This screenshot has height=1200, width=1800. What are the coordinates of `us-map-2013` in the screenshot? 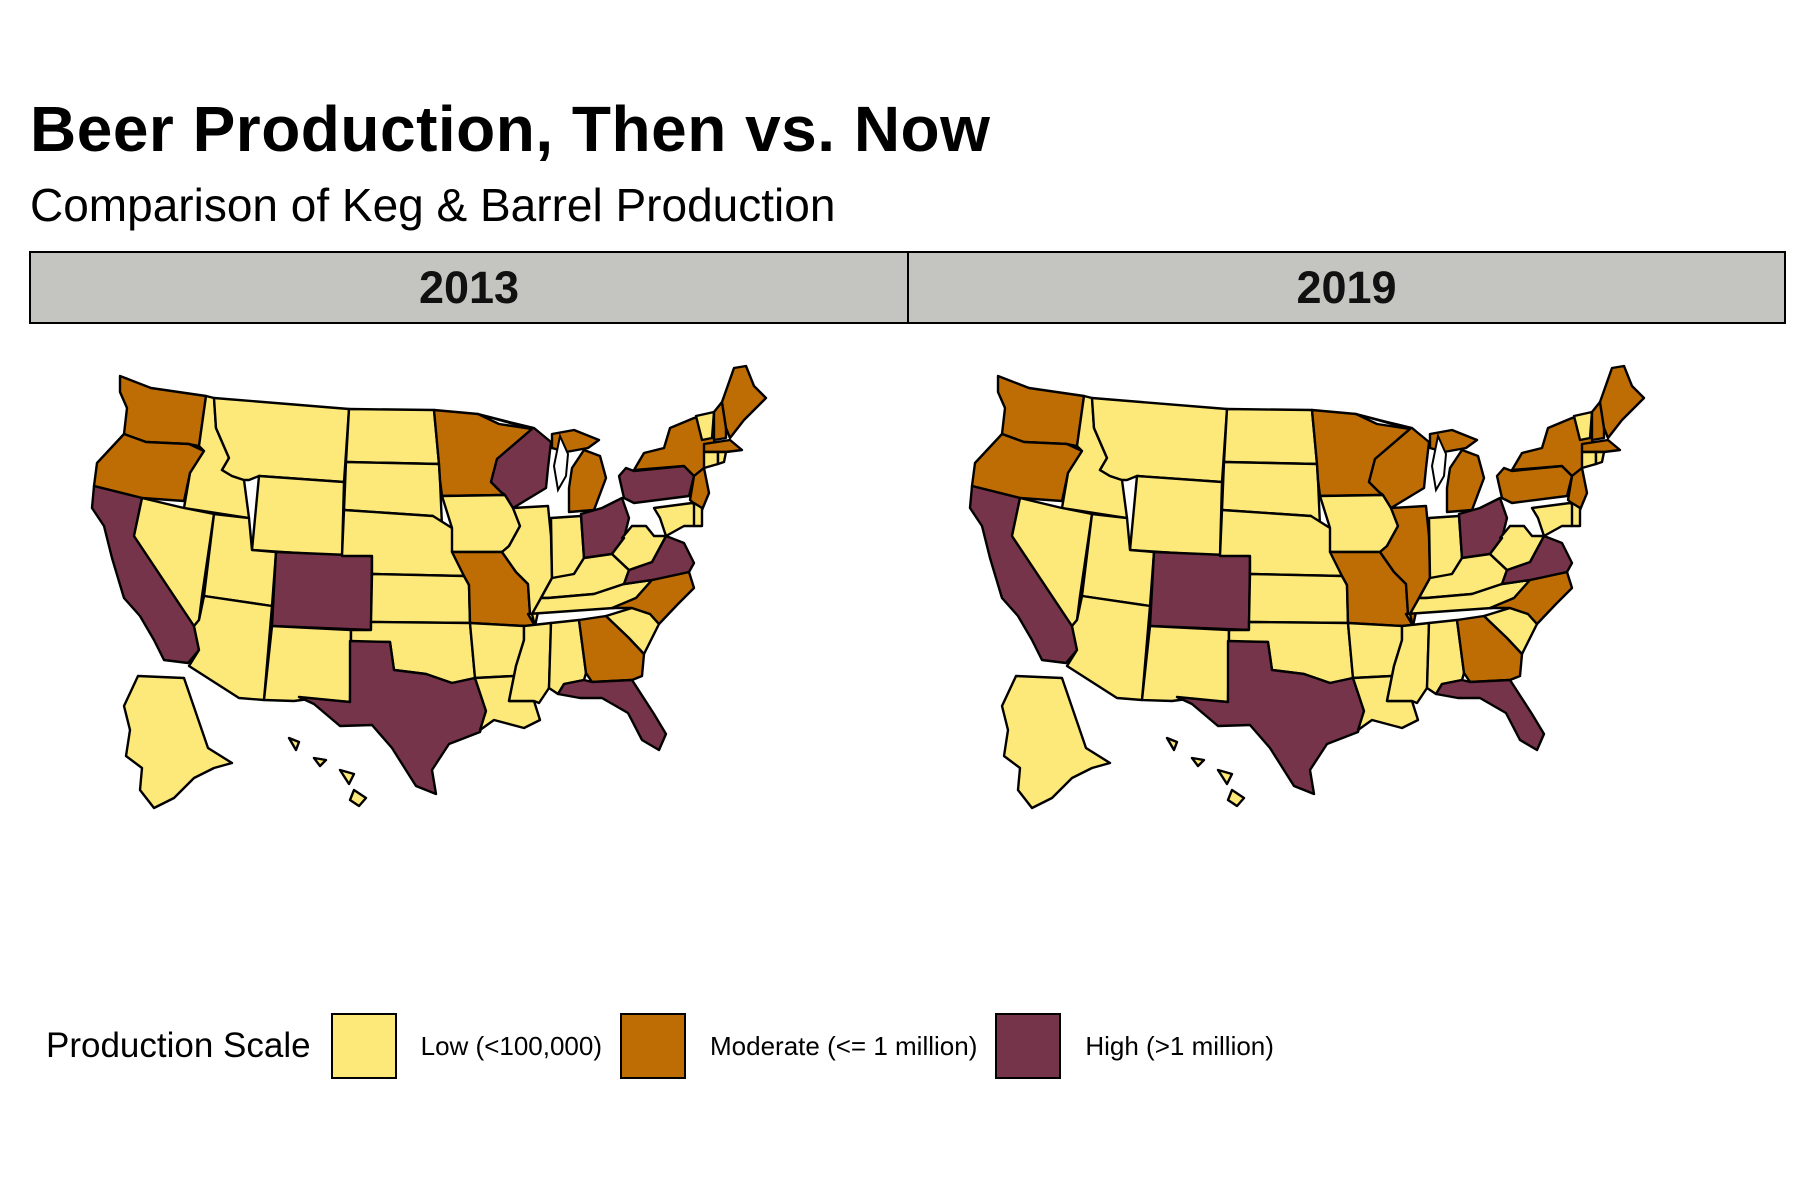 It's located at (429, 587).